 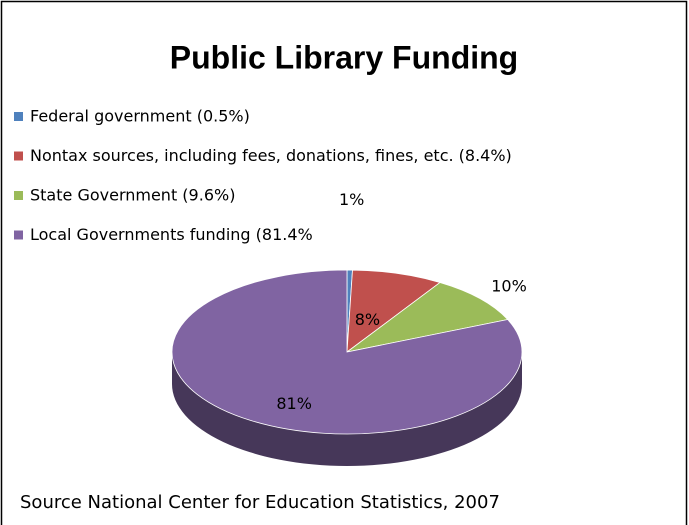 I want to click on legend-label: Local Governments funding (81.4%, so click(x=171, y=234).